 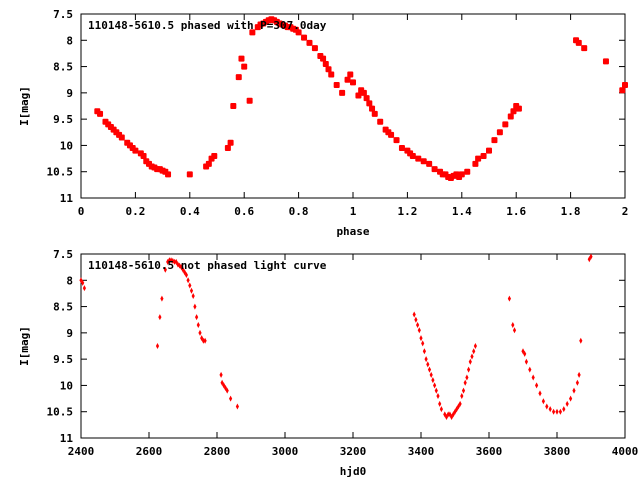 I want to click on unphased-y-tick-label: 7.5, so click(x=63, y=254).